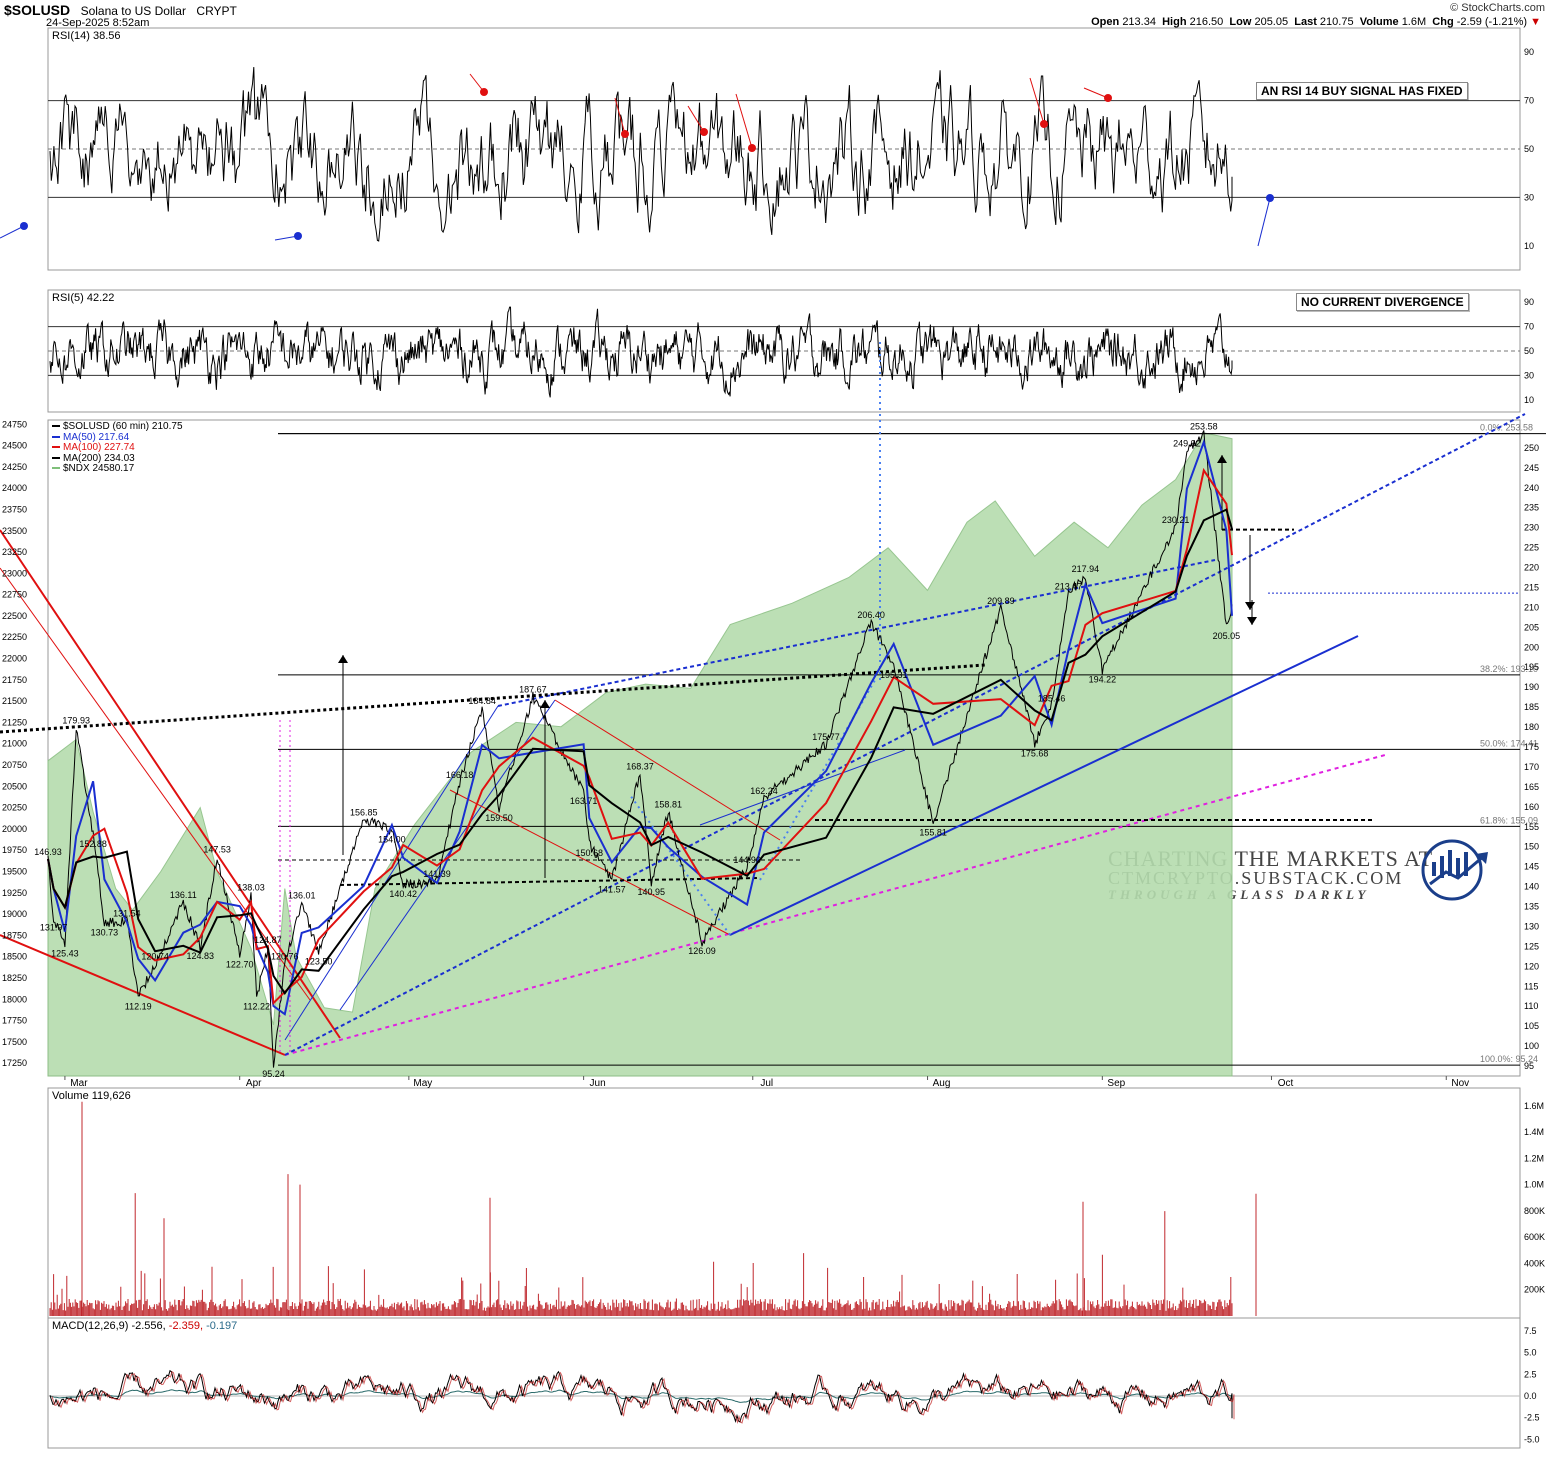  Describe the element at coordinates (1532, 1418) in the screenshot. I see `macd-tick: -2.5` at that location.